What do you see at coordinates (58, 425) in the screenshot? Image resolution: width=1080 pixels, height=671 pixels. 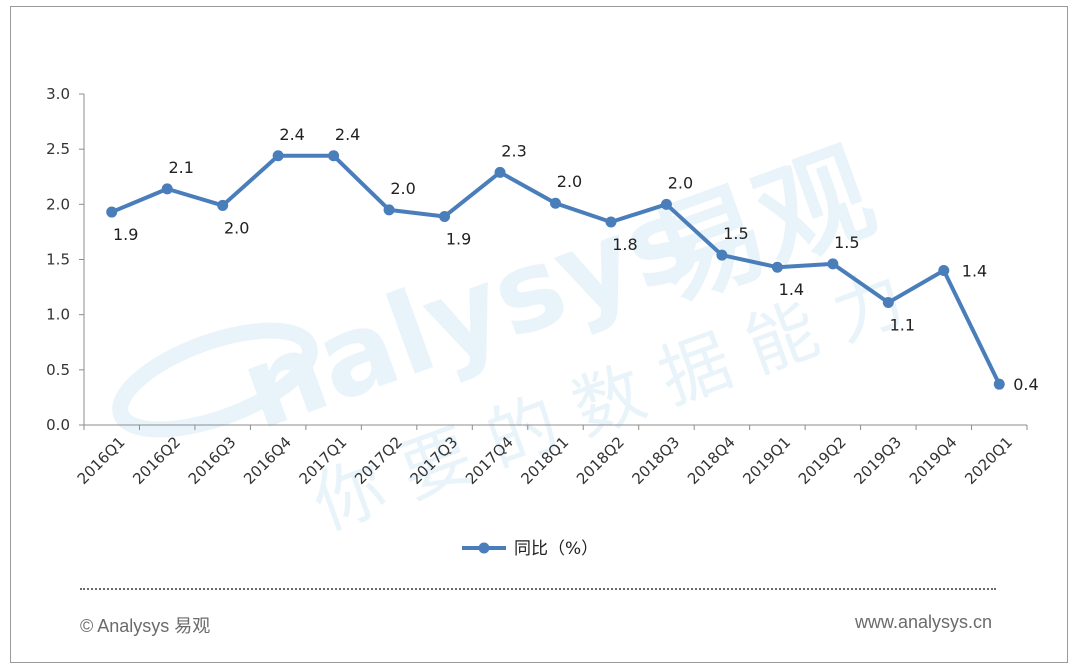 I see `y-tick-label: 0.0` at bounding box center [58, 425].